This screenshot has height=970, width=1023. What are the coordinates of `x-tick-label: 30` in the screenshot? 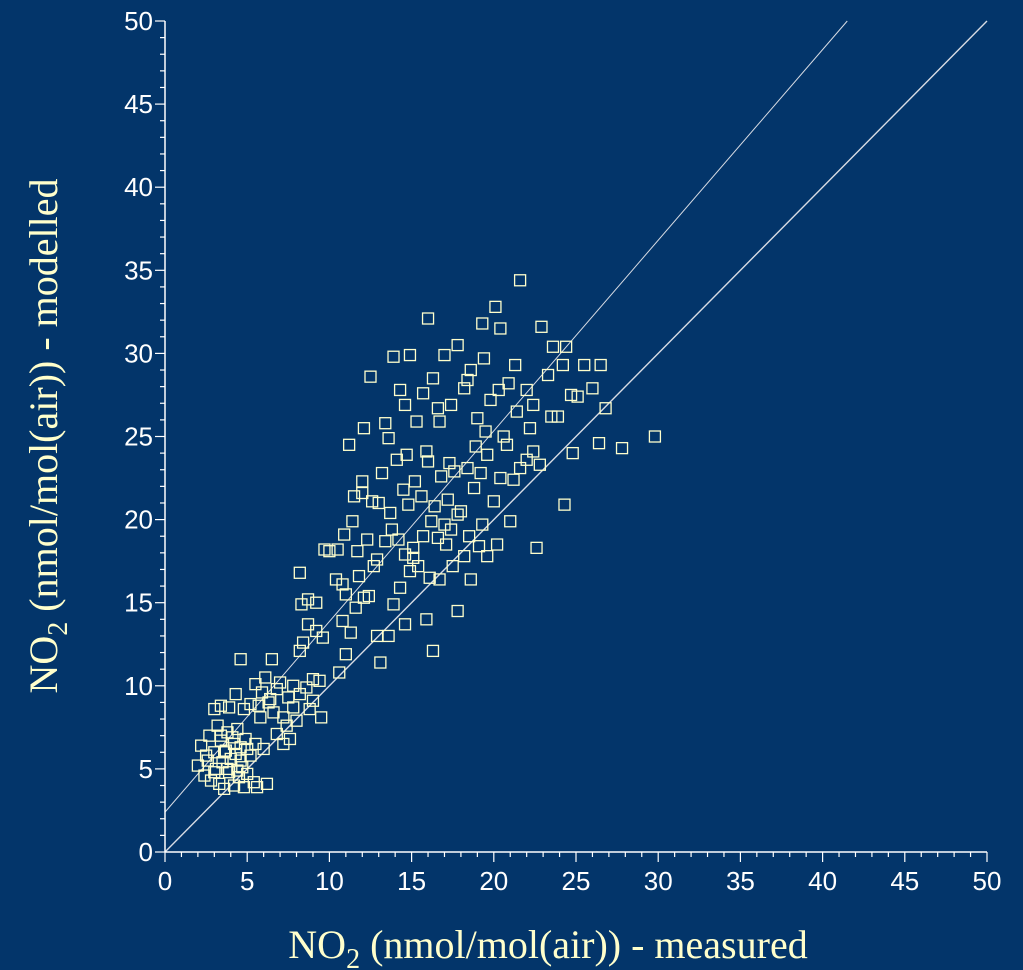 It's located at (658, 881).